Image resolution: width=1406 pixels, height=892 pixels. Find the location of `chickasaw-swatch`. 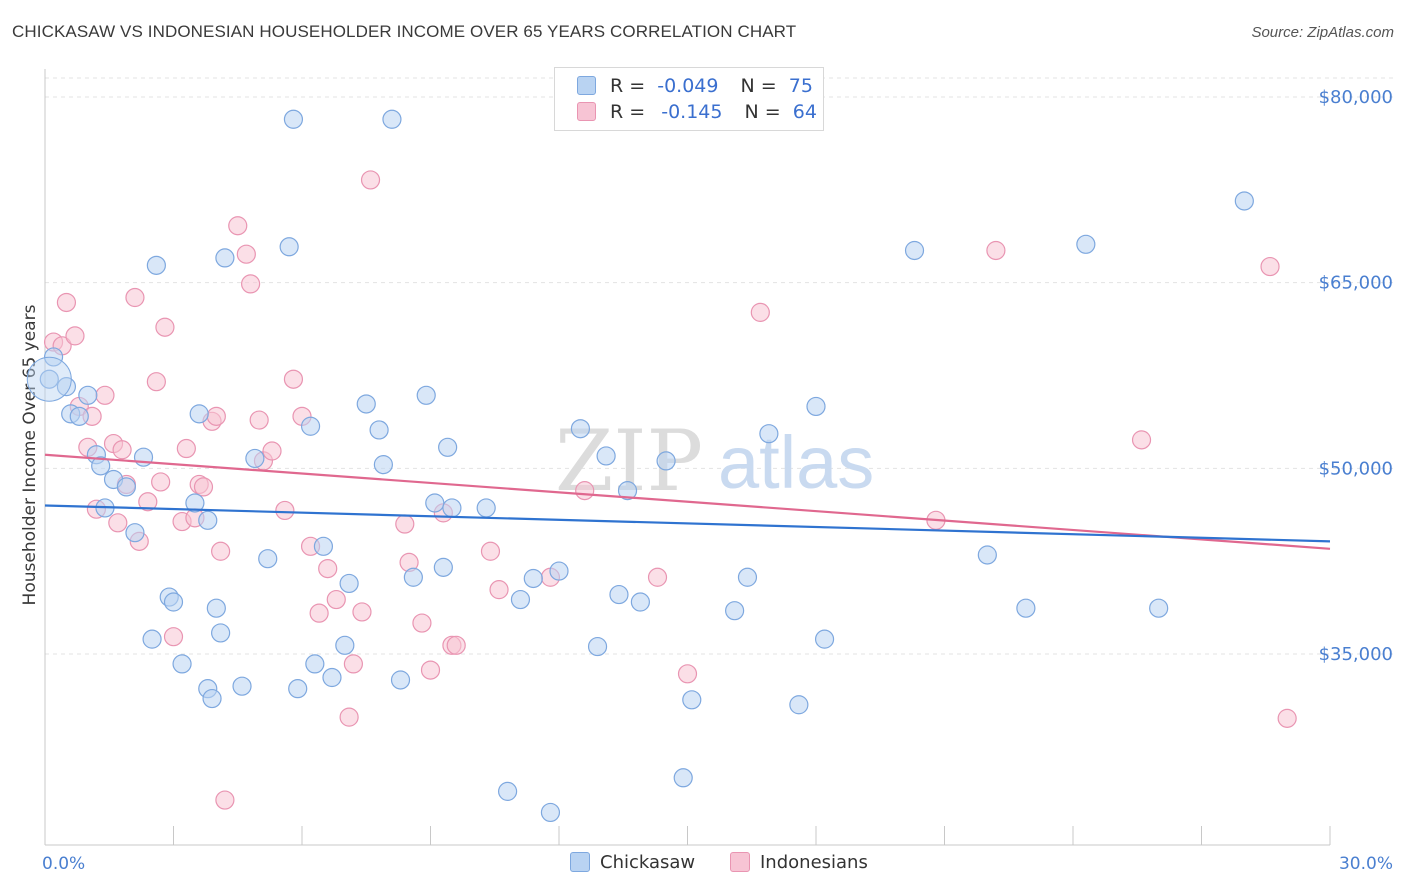

chickasaw-swatch is located at coordinates (586, 85).